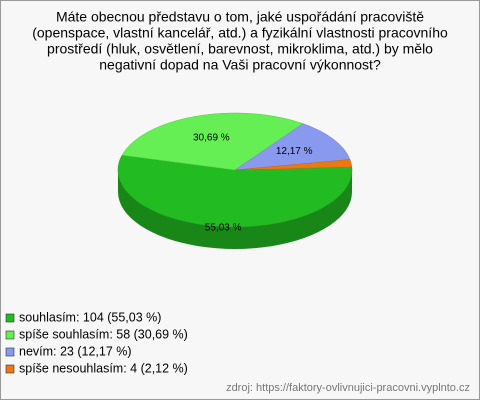  What do you see at coordinates (103, 368) in the screenshot?
I see `legend-label: spíše nesouhlasím: 4 (2,12 %)` at bounding box center [103, 368].